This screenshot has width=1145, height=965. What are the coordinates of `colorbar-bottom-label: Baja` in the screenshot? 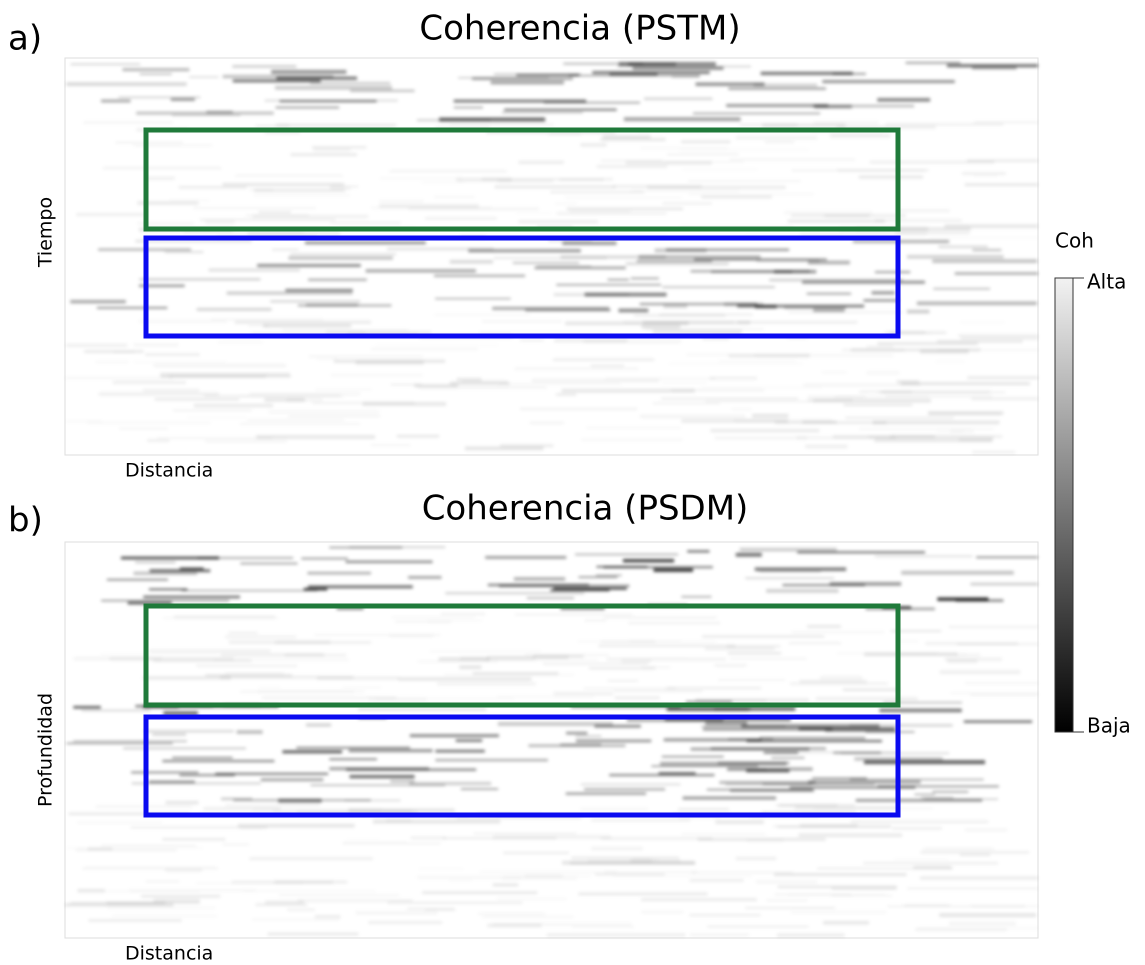 It's located at (1109, 726).